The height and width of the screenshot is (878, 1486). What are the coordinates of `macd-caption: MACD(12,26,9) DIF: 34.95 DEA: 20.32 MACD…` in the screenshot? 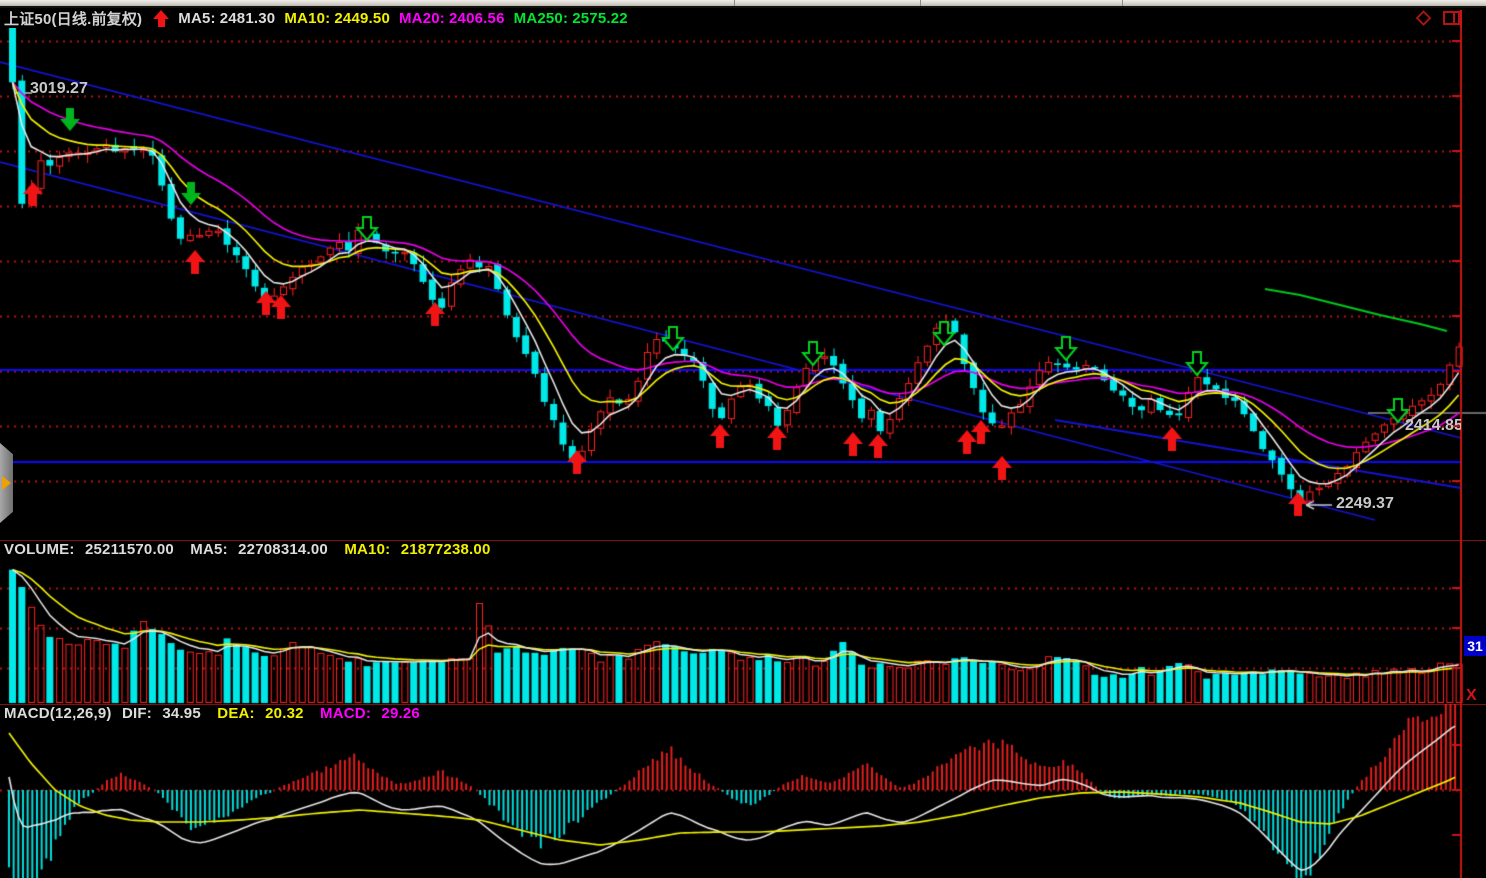 It's located at (212, 713).